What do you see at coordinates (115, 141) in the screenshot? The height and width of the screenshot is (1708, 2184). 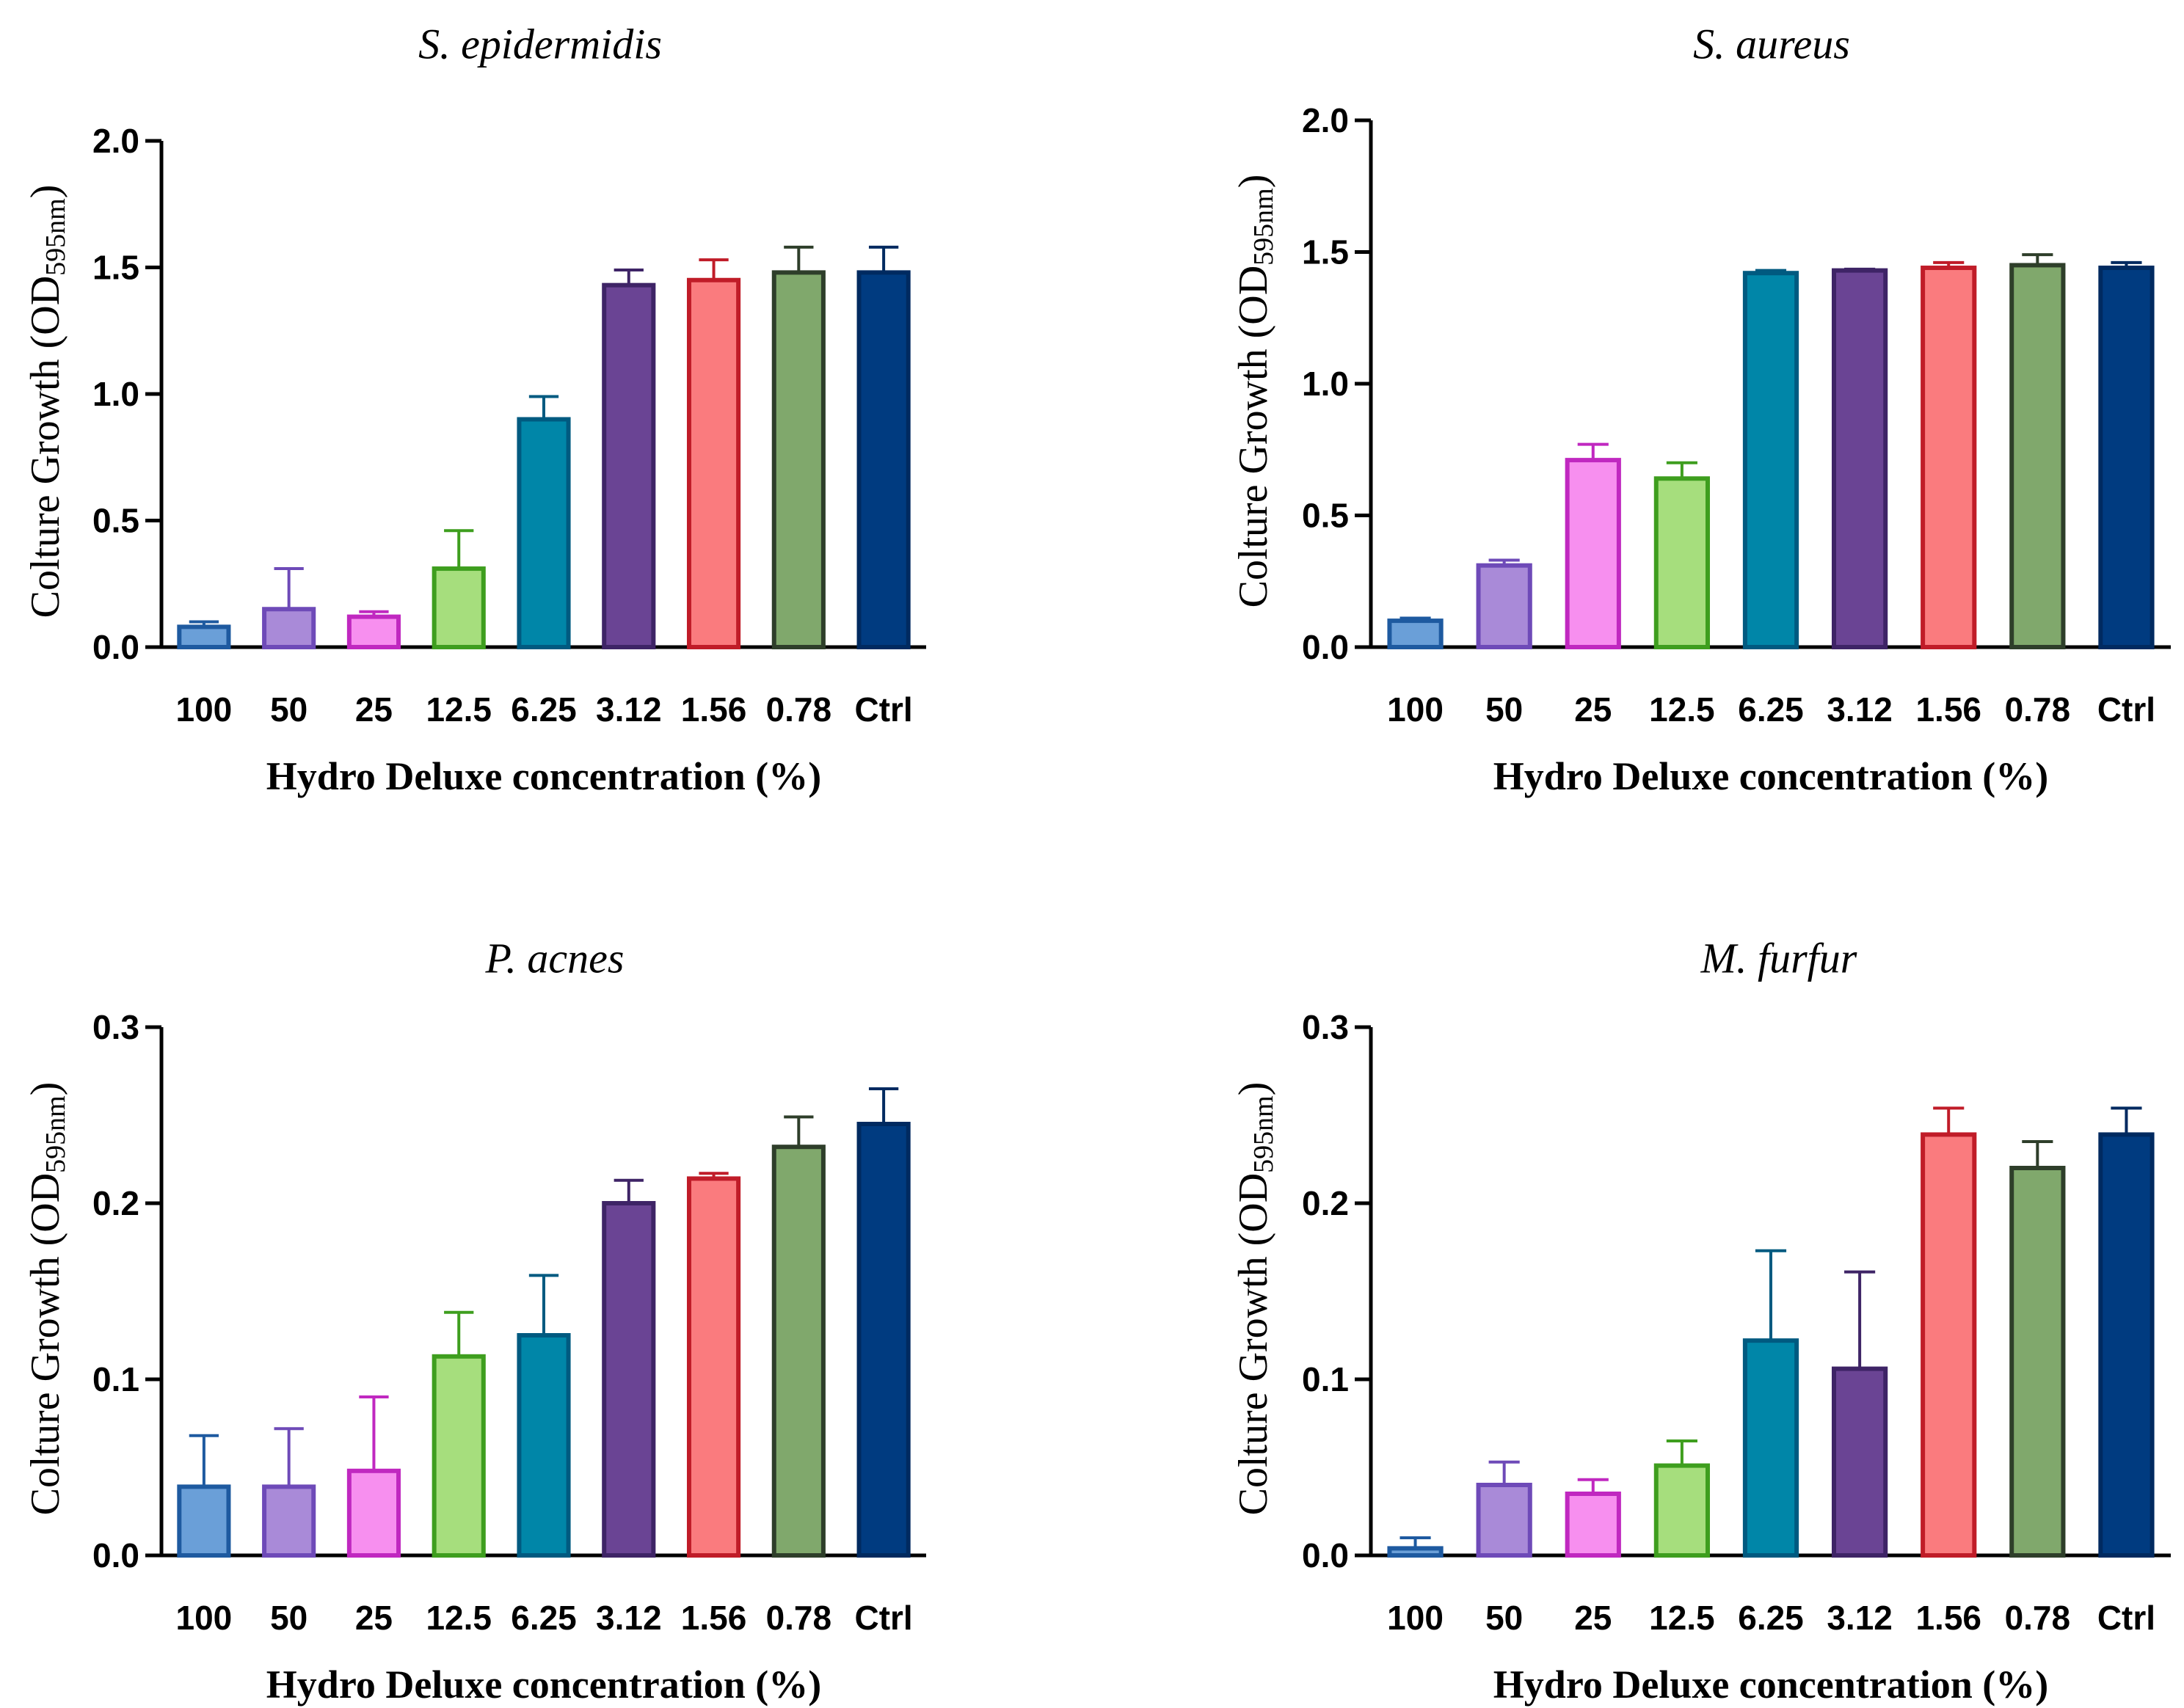 I see `y-tick-label: 2.0` at bounding box center [115, 141].